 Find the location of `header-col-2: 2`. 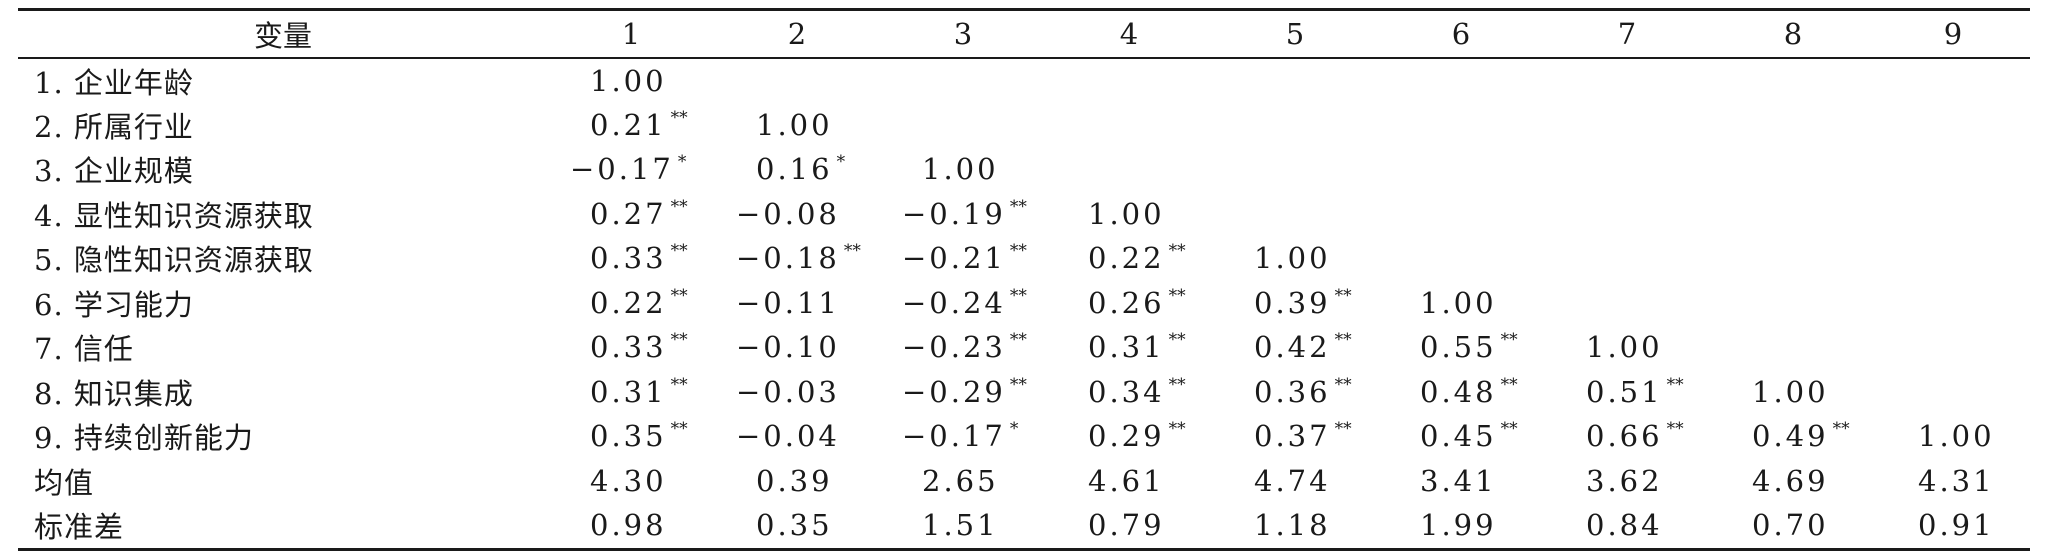

header-col-2: 2 is located at coordinates (797, 35).